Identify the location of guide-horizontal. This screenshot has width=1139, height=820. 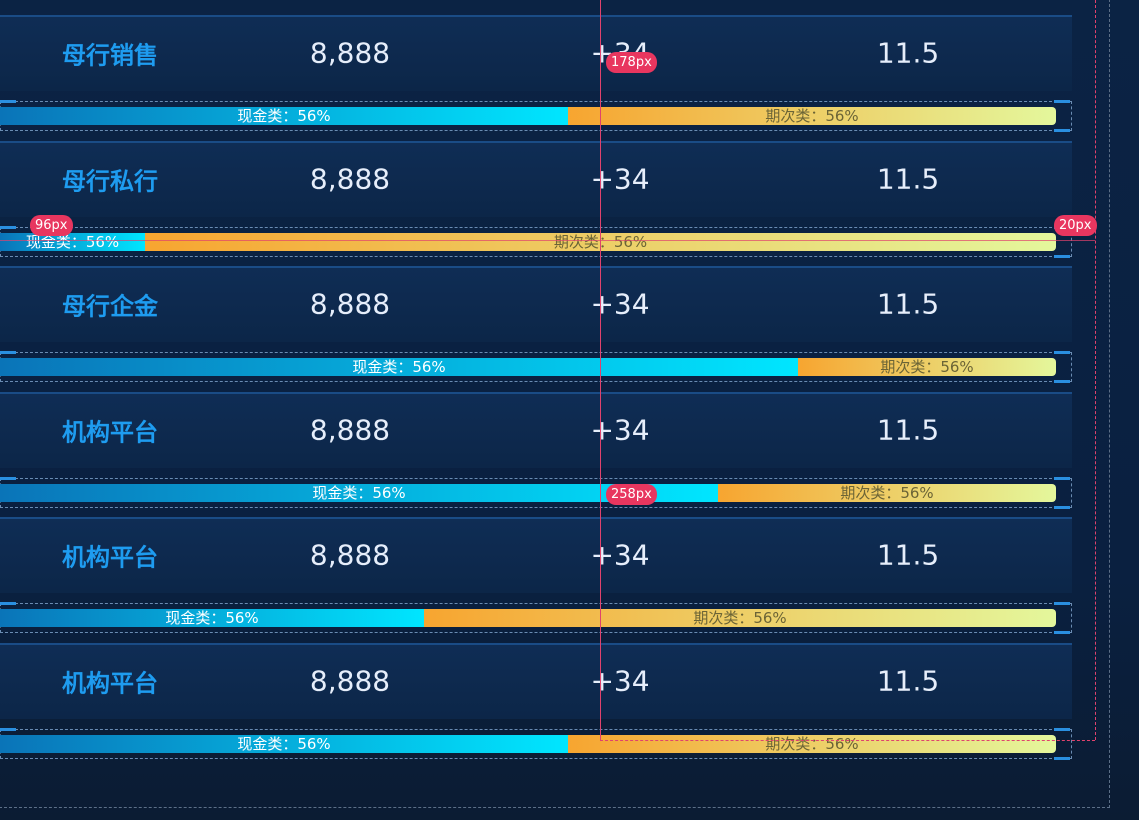
(547, 240).